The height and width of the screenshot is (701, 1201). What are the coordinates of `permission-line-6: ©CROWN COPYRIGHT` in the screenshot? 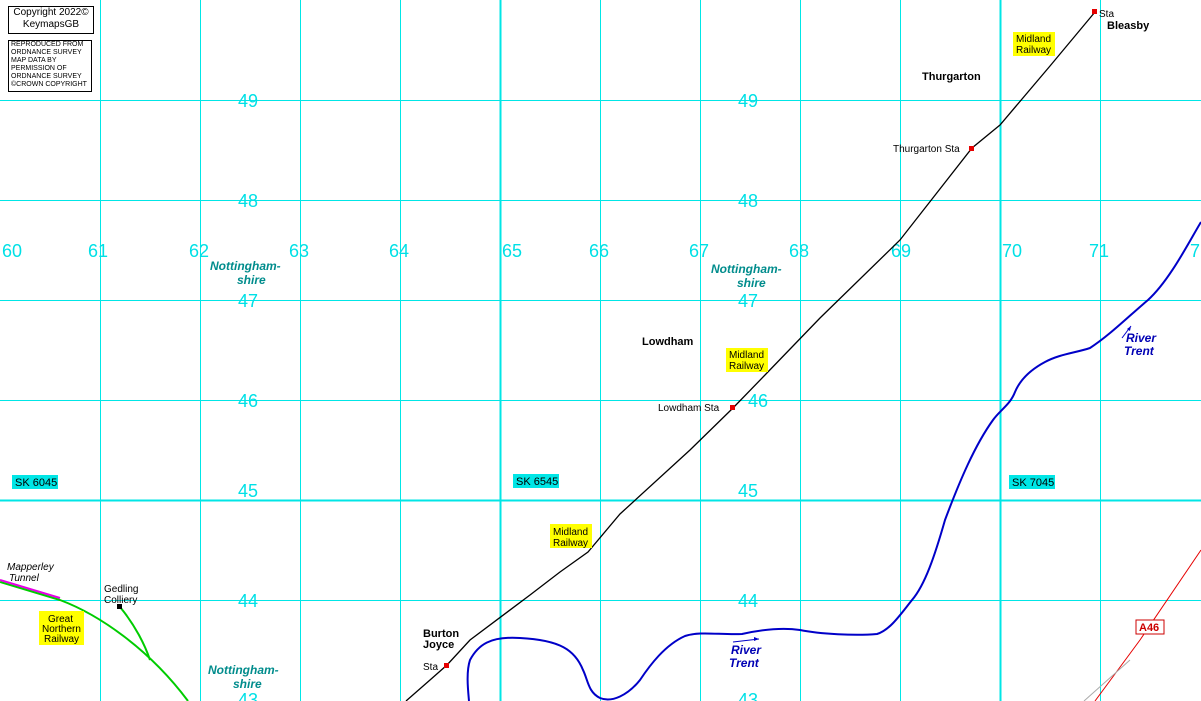 It's located at (49, 84).